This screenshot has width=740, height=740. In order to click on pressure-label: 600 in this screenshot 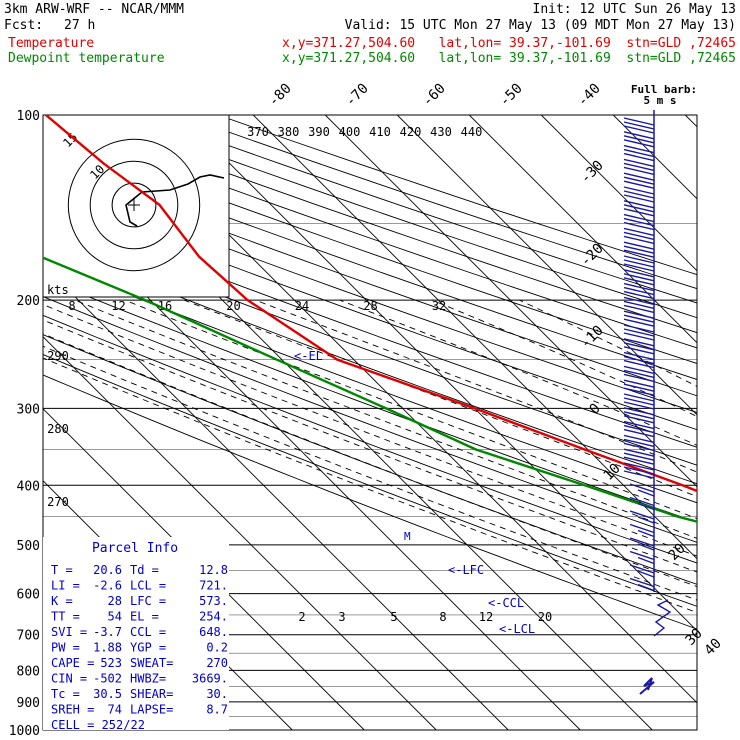, I will do `click(28, 595)`.